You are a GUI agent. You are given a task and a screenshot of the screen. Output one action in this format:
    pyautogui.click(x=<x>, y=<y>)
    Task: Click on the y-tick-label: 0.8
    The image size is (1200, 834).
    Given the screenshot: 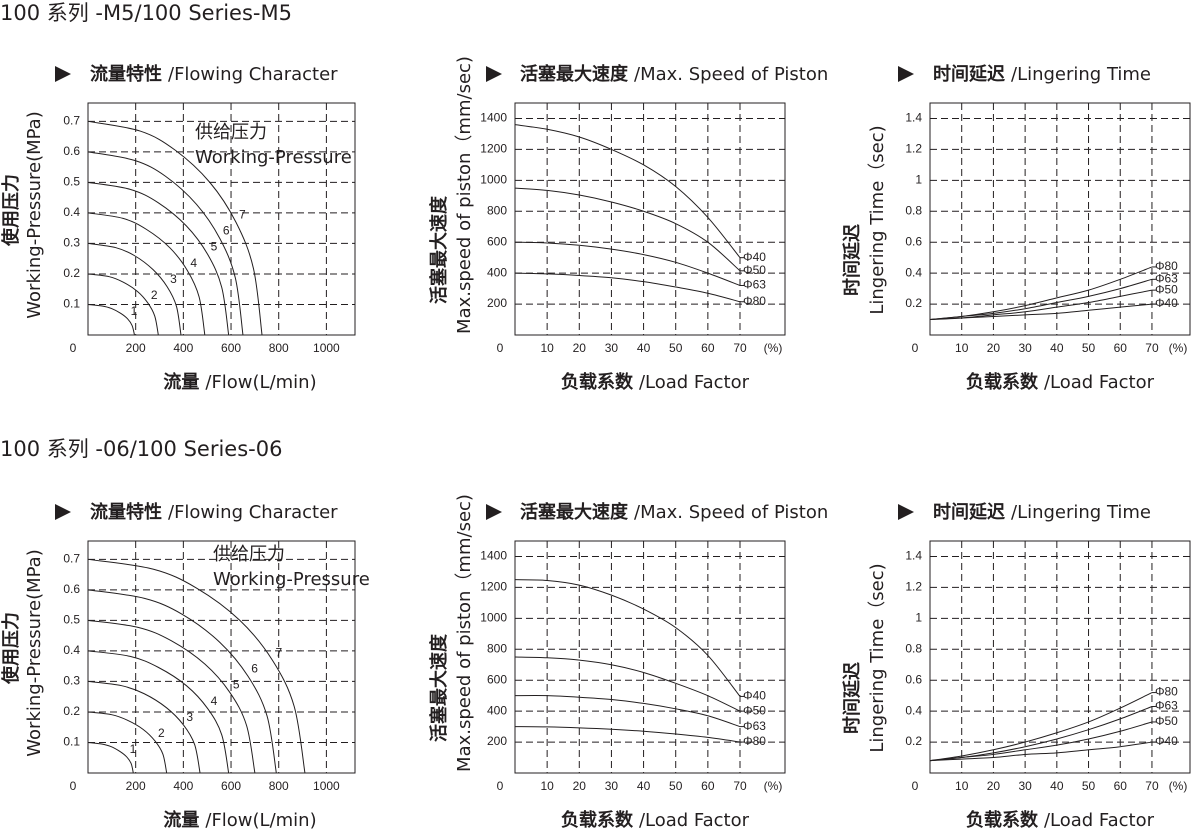 What is the action you would take?
    pyautogui.click(x=913, y=648)
    